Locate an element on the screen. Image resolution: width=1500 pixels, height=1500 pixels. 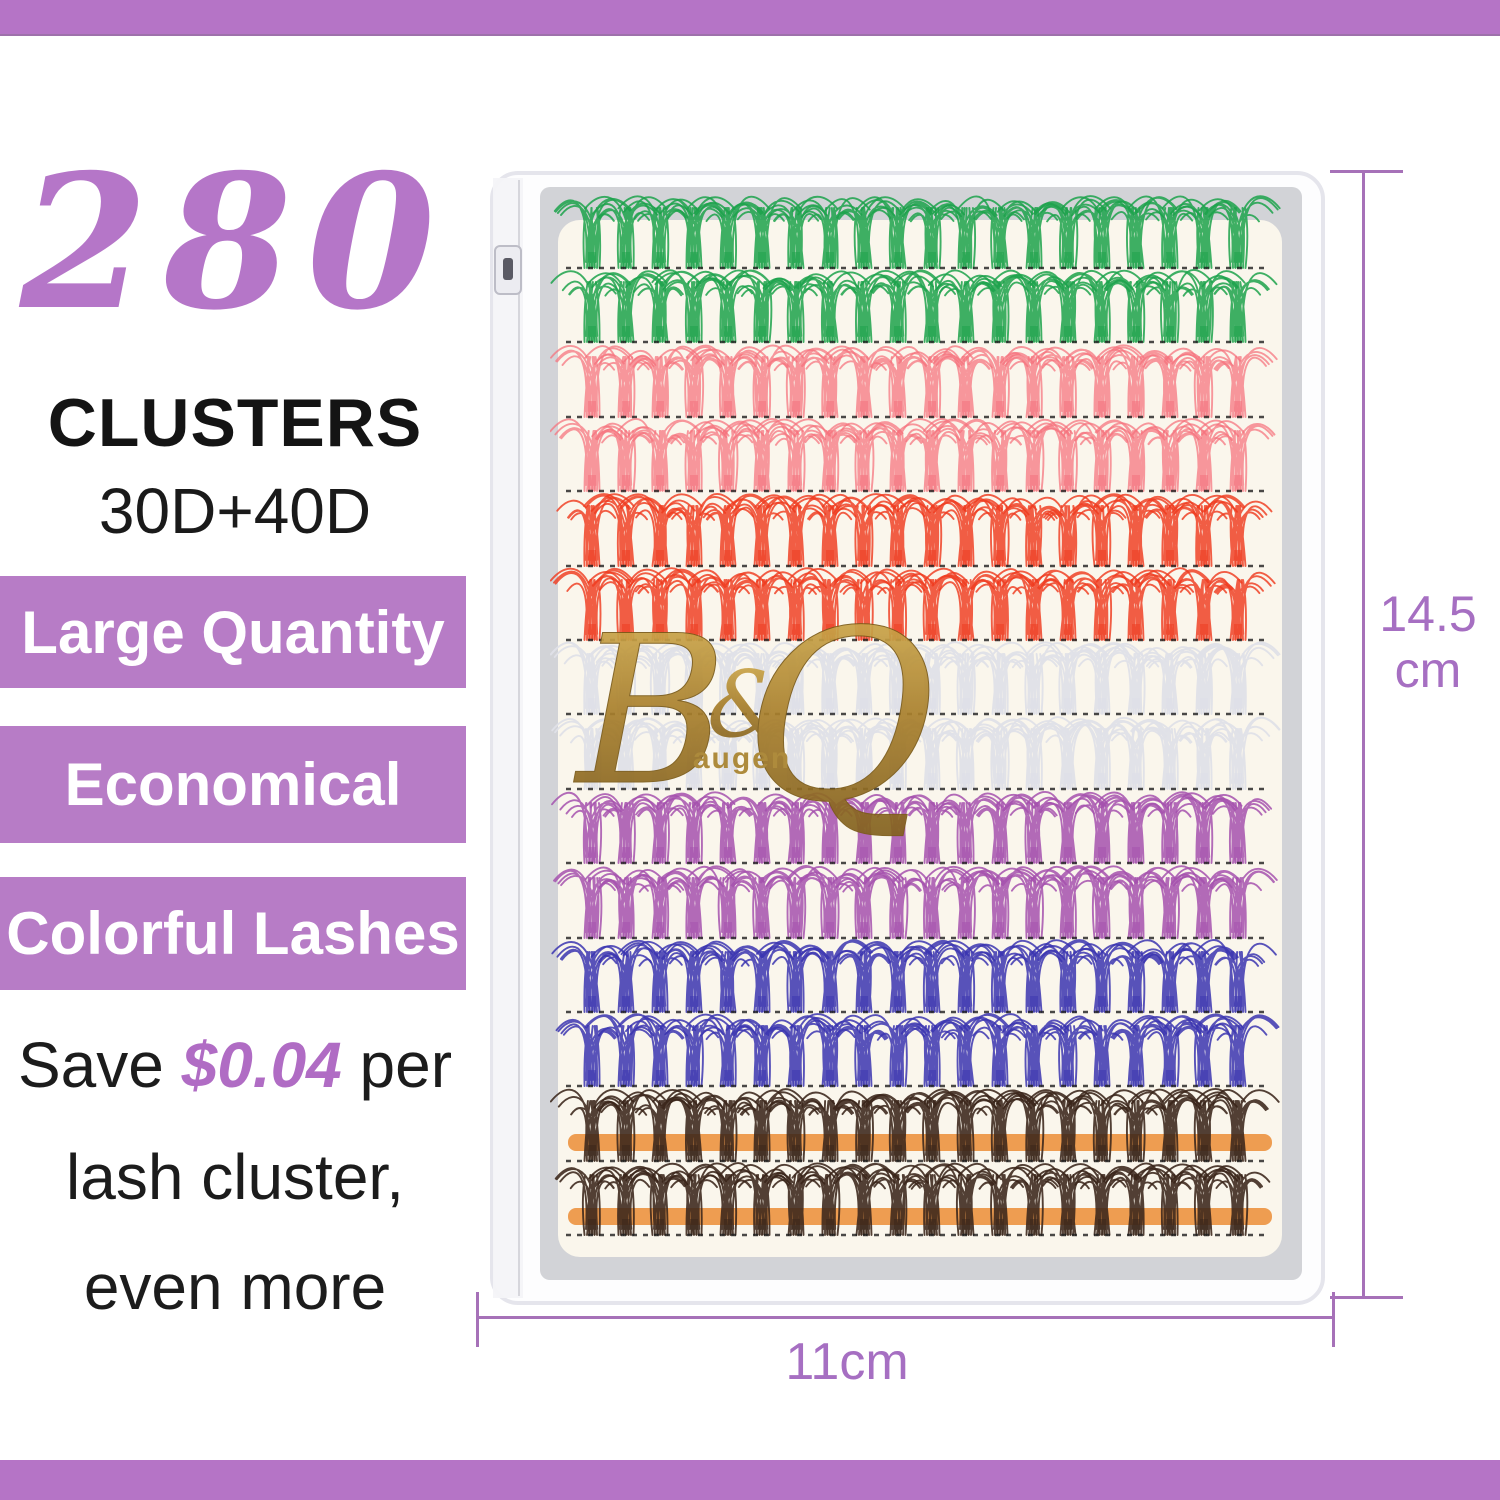
lash-row-pink is located at coordinates (914, 381).